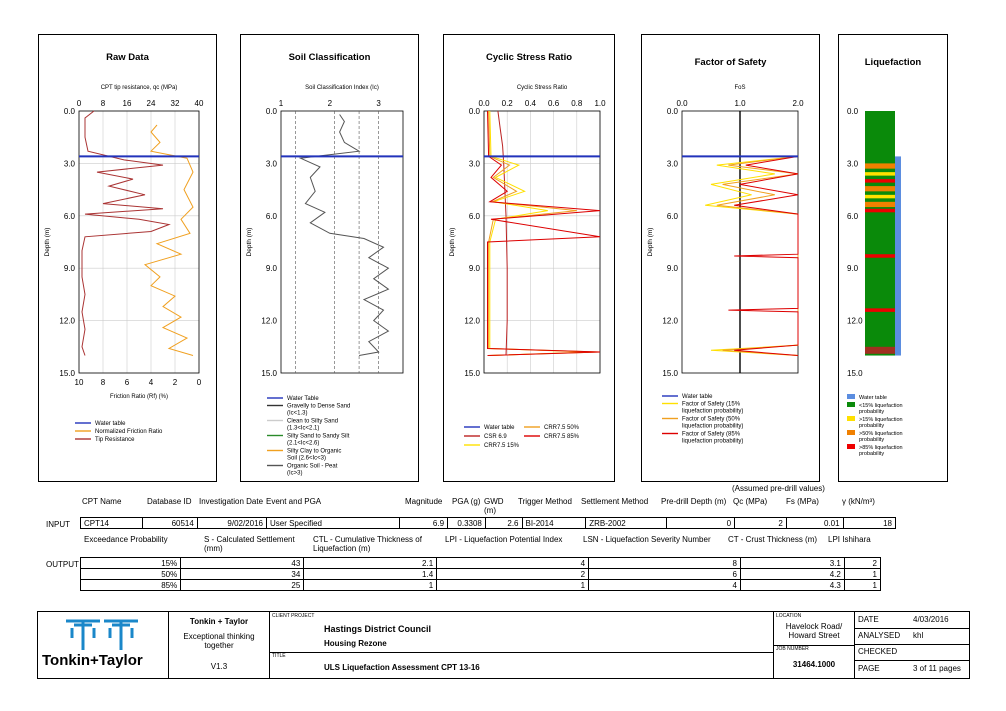 The image size is (1006, 711). What do you see at coordinates (503, 523) in the screenshot?
I see `input-cell: 2.6` at bounding box center [503, 523].